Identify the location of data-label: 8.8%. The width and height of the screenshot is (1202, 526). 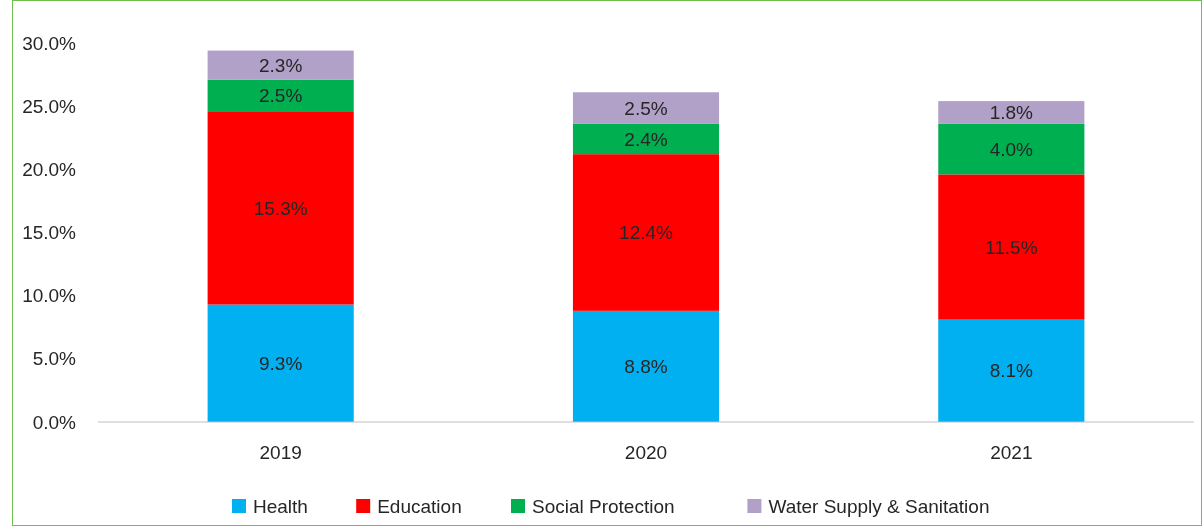
(646, 367).